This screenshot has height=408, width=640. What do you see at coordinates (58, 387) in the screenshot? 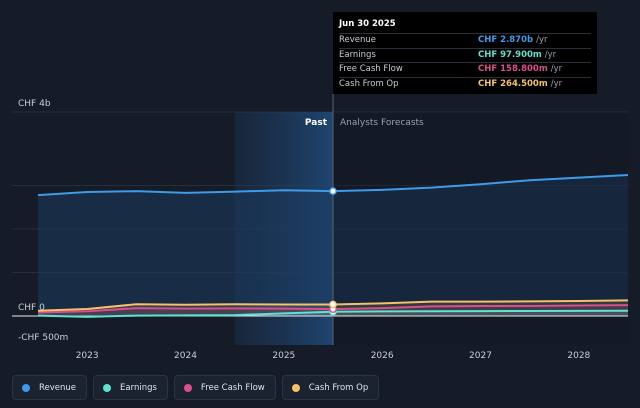
I see `legend-label: Revenue` at bounding box center [58, 387].